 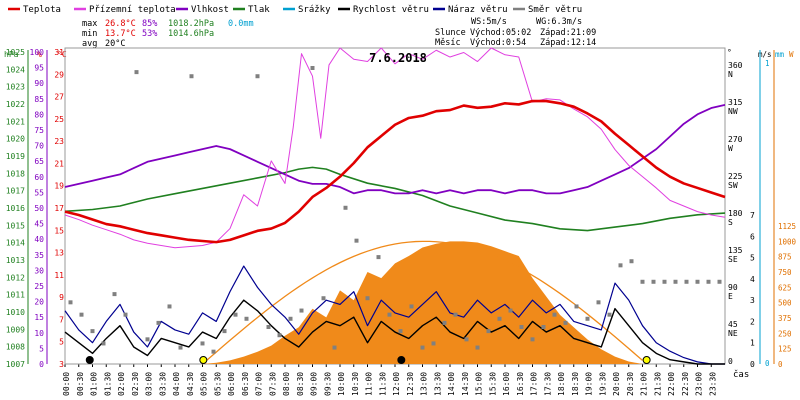 What do you see at coordinates (59, 230) in the screenshot?
I see `temperature-tick-label: 15` at bounding box center [59, 230].